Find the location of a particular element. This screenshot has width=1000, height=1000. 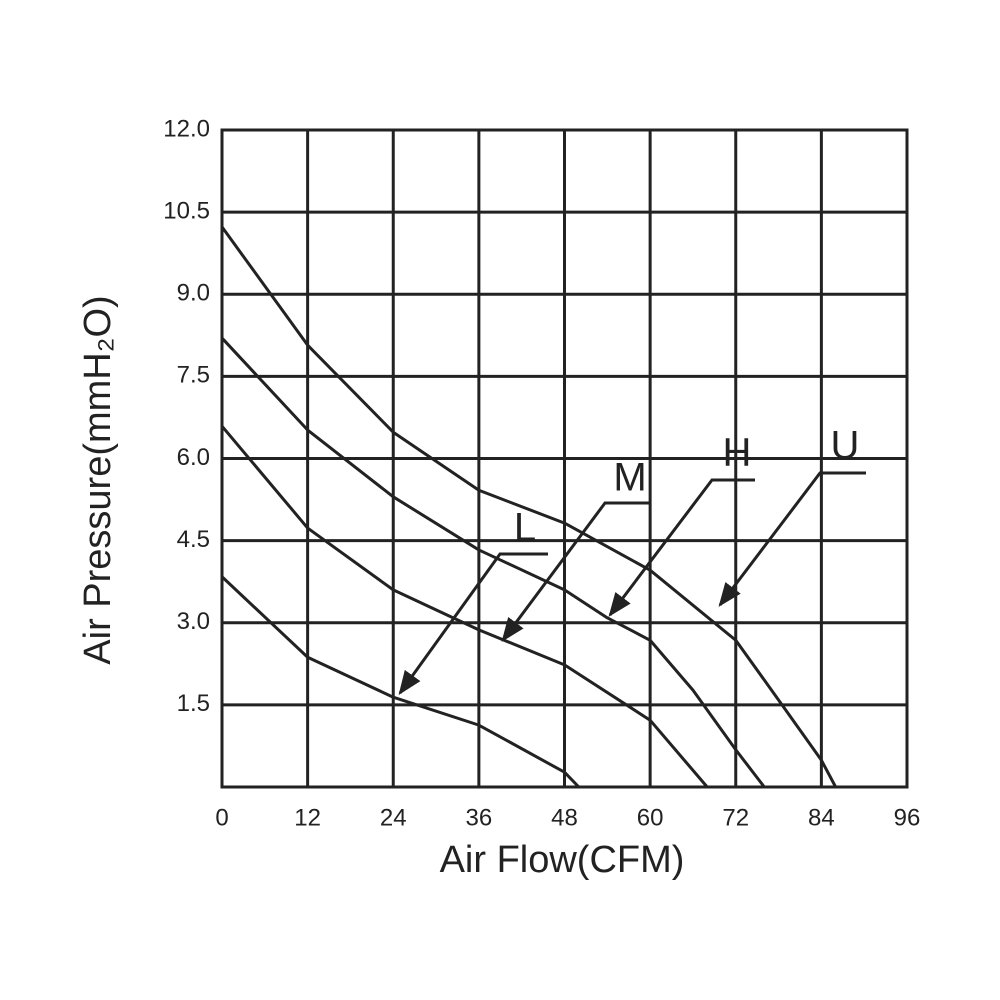

y-tick-label: 12.0 is located at coordinates (186, 128).